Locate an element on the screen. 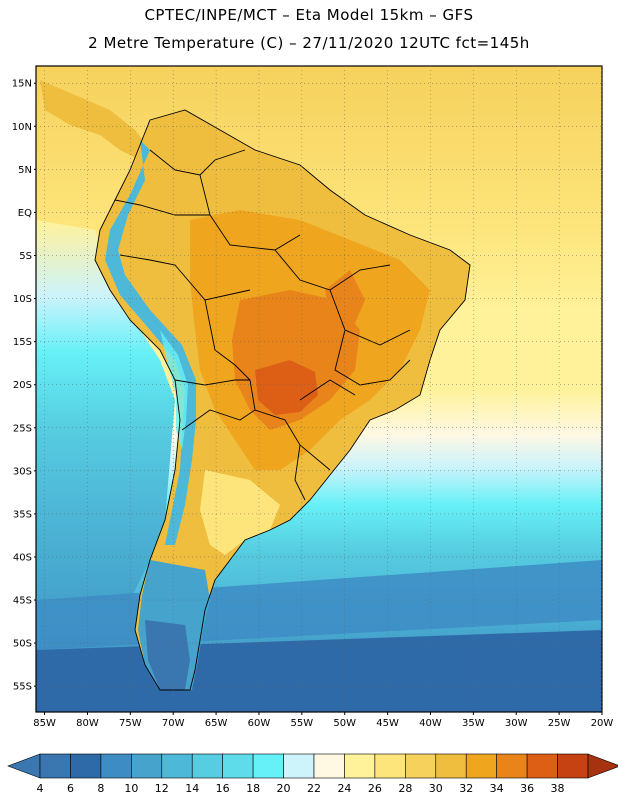 This screenshot has width=618, height=800. andes-cold-core is located at coordinates (174, 390).